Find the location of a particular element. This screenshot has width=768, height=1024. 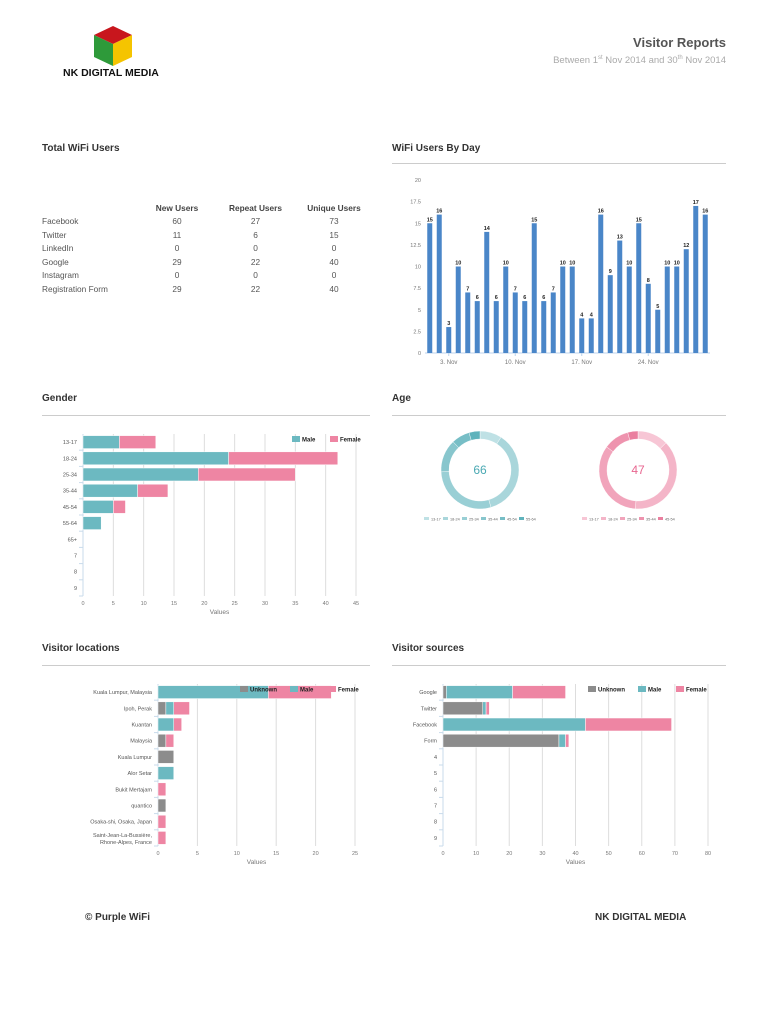

x-tick-label: 20 is located at coordinates (204, 604).